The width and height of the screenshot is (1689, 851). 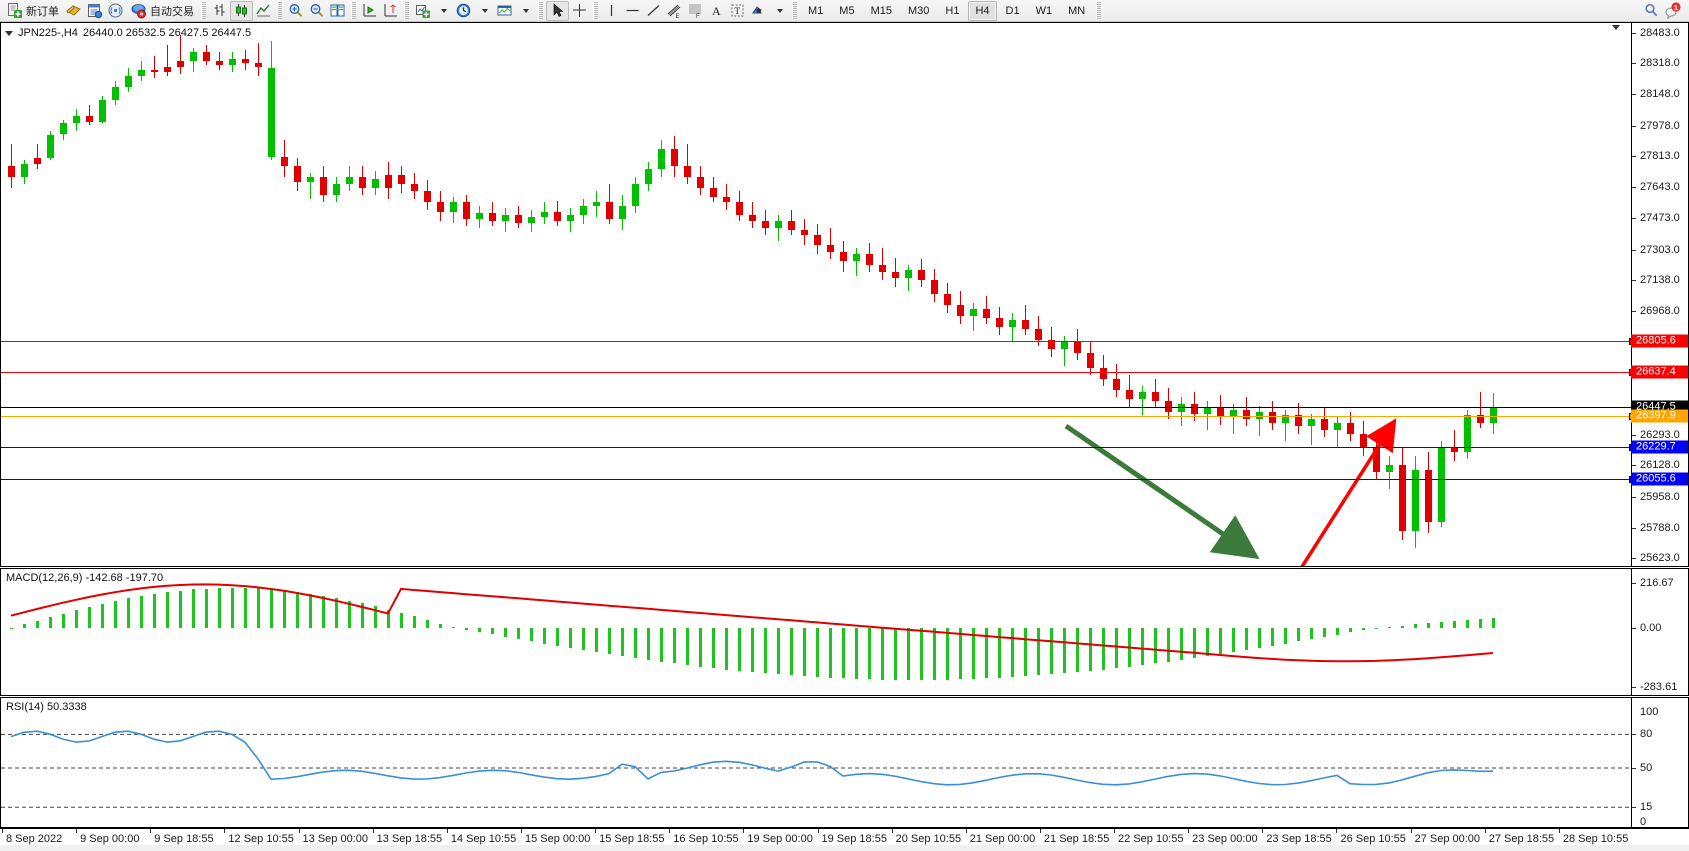 What do you see at coordinates (818, 447) in the screenshot?
I see `level-line-support-upper` at bounding box center [818, 447].